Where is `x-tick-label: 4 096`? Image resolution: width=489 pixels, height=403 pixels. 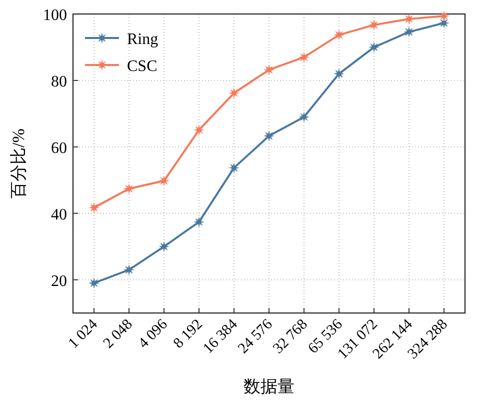 x-tick-label: 4 096 is located at coordinates (154, 334).